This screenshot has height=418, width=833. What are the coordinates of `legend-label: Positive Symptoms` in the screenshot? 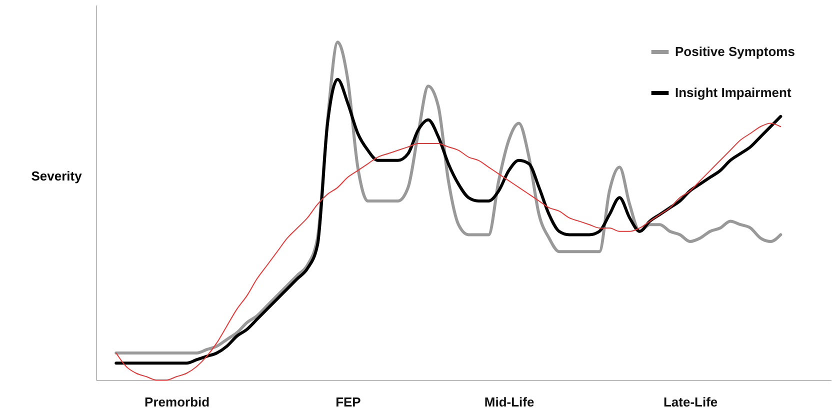 It's located at (735, 51).